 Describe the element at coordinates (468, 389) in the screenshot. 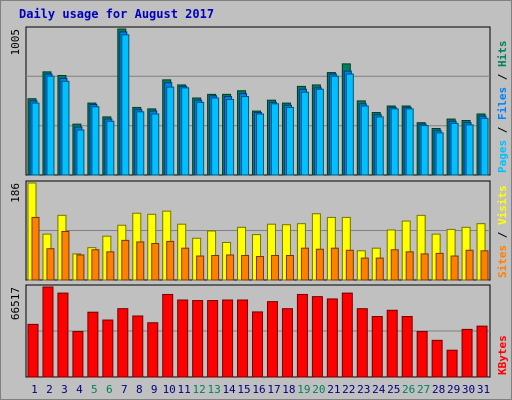

I see `day-label-30: 30` at that location.